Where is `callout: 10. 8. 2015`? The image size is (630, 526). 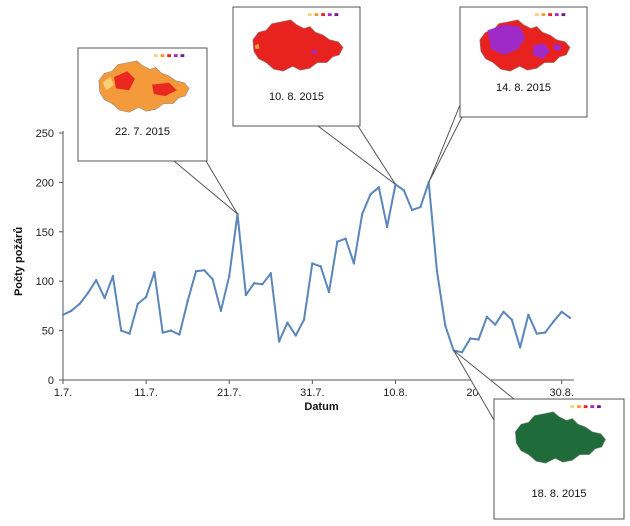 callout: 10. 8. 2015 is located at coordinates (314, 95).